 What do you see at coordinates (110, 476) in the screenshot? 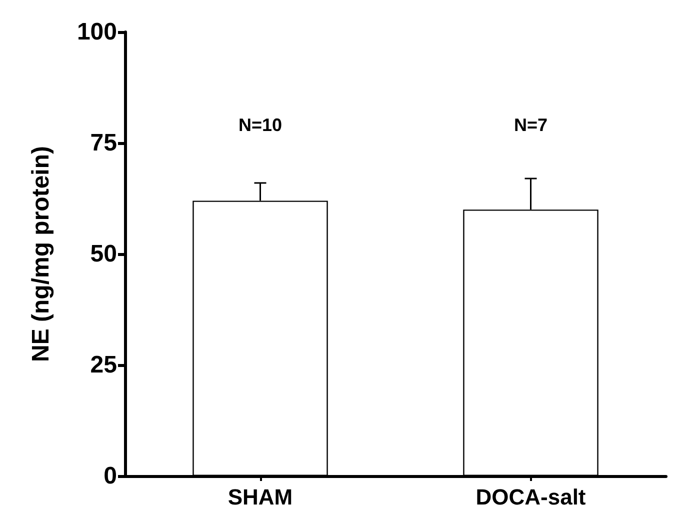
I see `y-tick-label: 0` at bounding box center [110, 476].